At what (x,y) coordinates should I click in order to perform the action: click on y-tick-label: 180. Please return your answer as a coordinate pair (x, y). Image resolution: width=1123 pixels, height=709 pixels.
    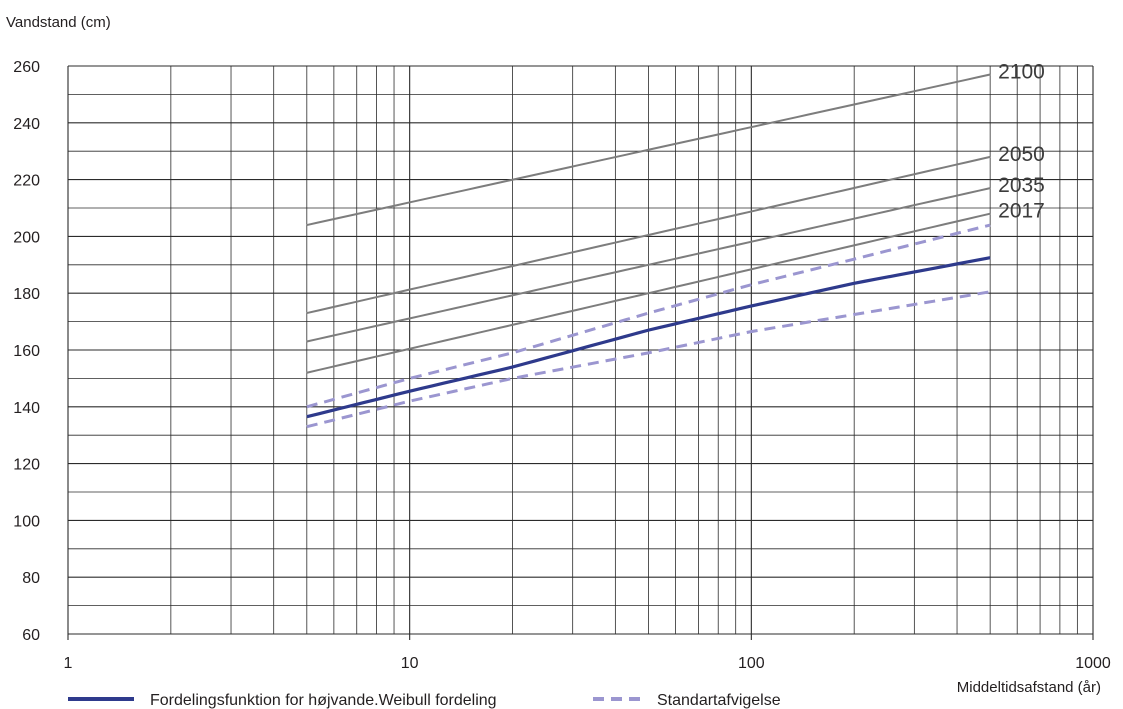
    Looking at the image, I should click on (26, 294).